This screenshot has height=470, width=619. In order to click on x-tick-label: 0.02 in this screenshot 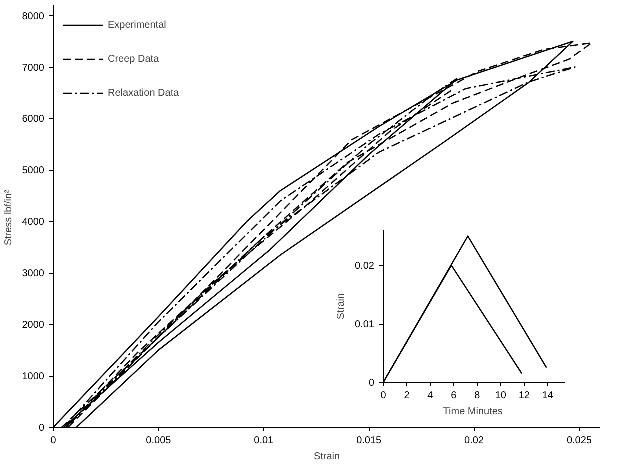, I will do `click(474, 441)`.